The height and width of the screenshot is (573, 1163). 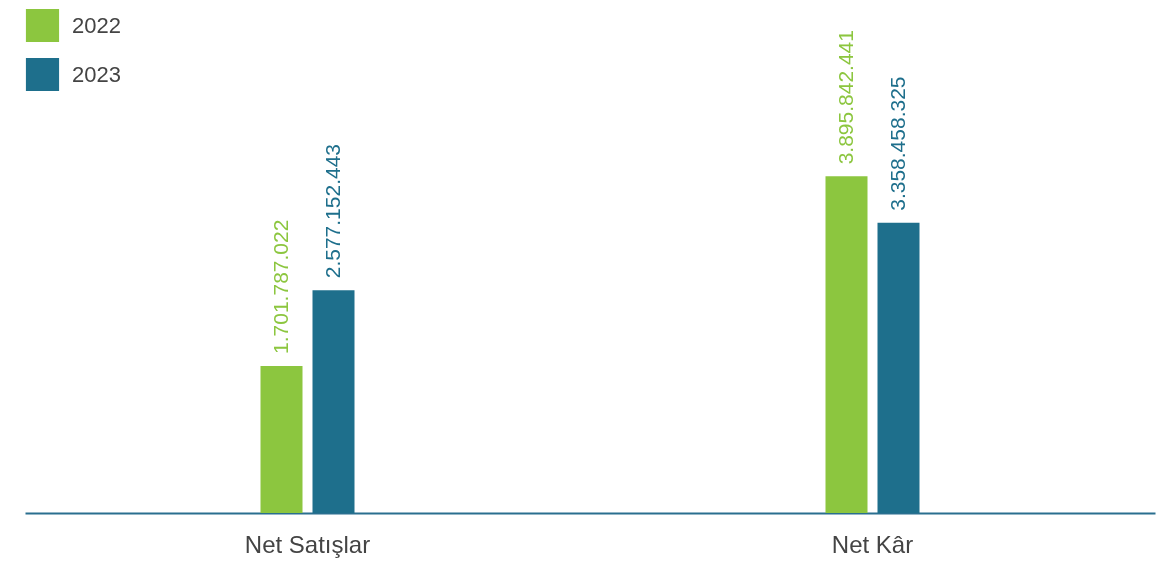 What do you see at coordinates (332, 211) in the screenshot?
I see `data-label: 2.577.152.443` at bounding box center [332, 211].